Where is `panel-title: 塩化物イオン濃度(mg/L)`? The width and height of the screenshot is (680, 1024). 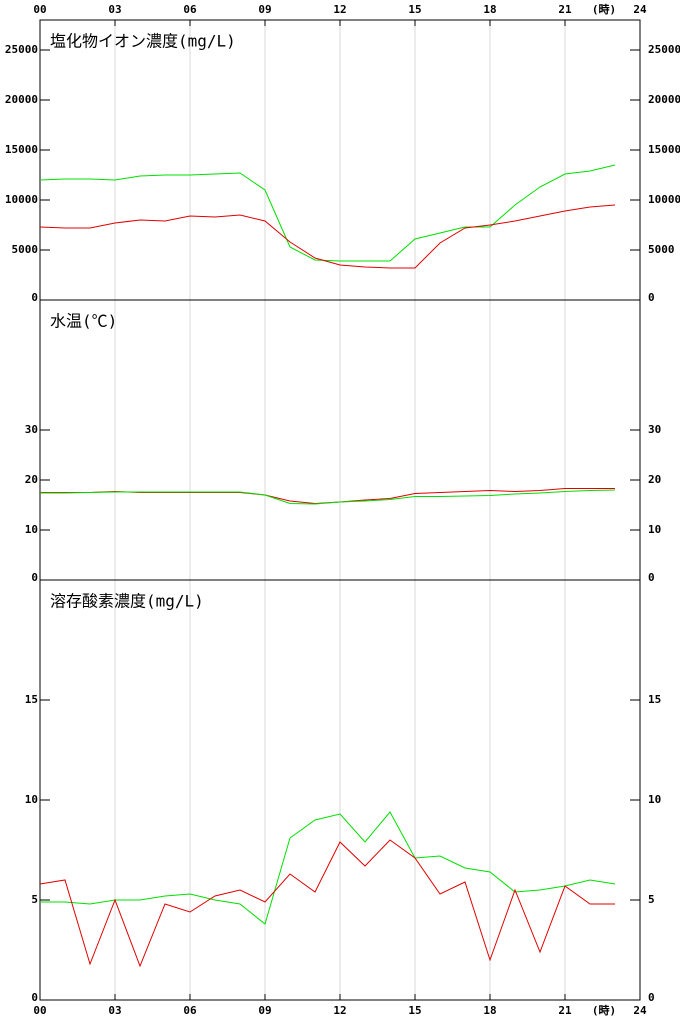
panel-title: 塩化物イオン濃度(mg/L) is located at coordinates (143, 41).